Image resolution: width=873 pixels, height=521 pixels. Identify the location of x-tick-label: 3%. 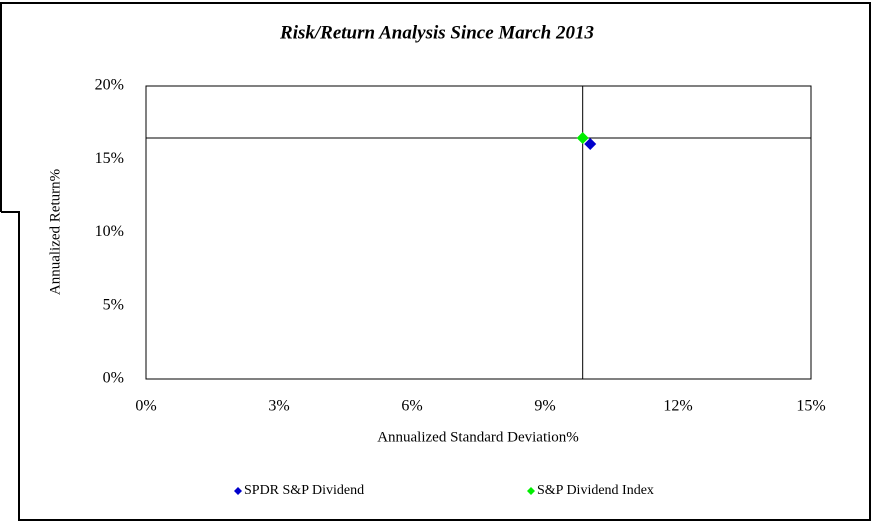
(278, 406).